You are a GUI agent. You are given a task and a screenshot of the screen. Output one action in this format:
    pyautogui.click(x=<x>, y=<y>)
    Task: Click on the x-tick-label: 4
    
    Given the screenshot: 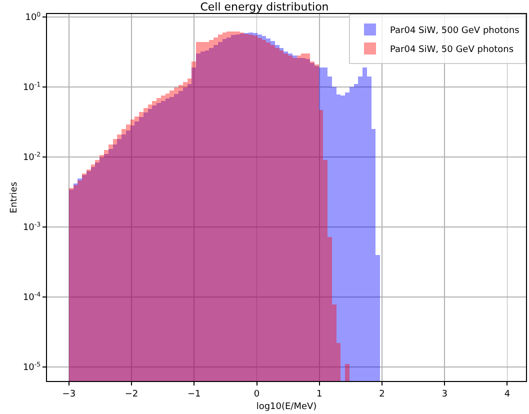 What is the action you would take?
    pyautogui.click(x=507, y=394)
    